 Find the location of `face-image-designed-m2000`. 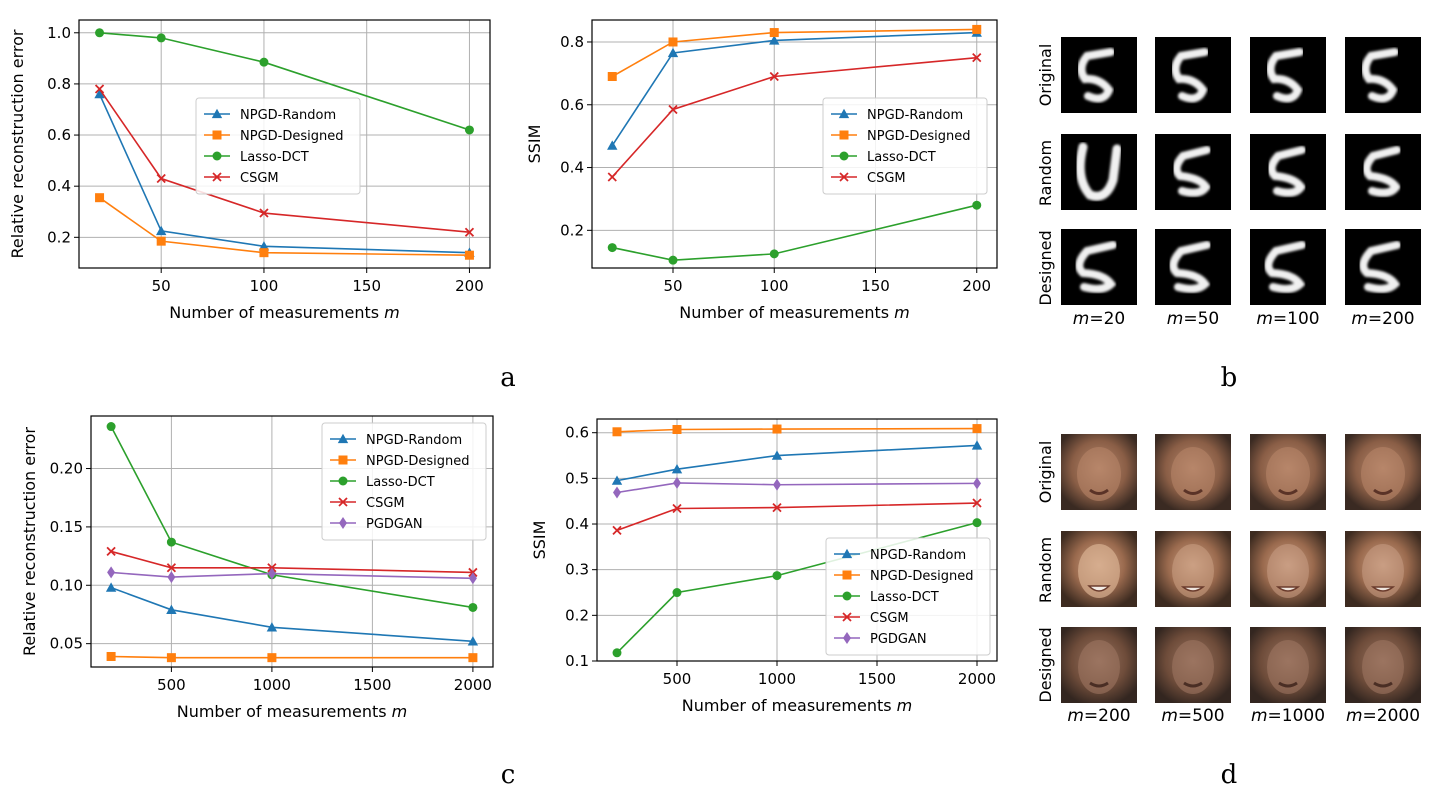

face-image-designed-m2000 is located at coordinates (1383, 665).